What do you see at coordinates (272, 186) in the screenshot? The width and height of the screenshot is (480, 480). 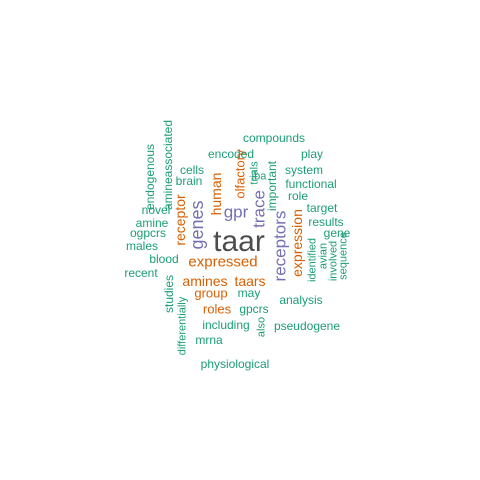 I see `word-important: important` at bounding box center [272, 186].